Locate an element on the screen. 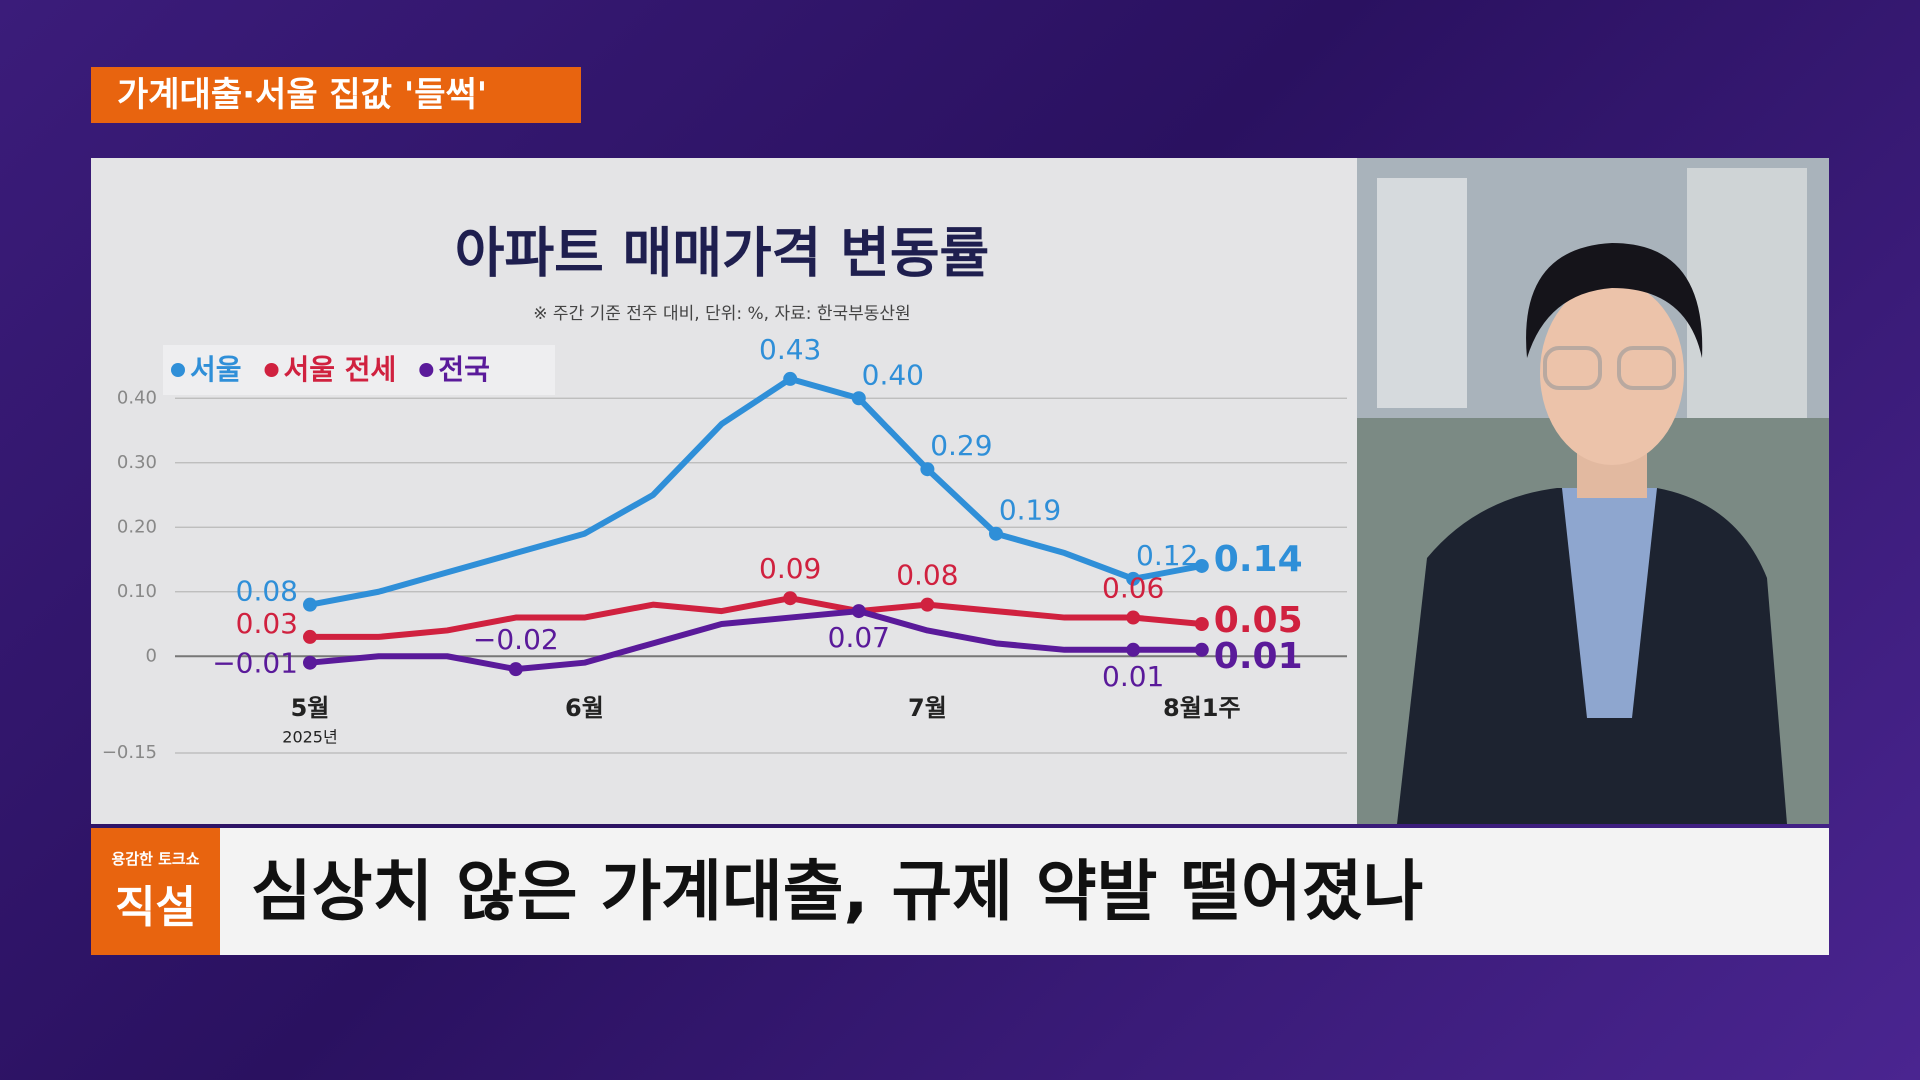 This screenshot has width=1920, height=1080. y-tick-label: −0.15 is located at coordinates (129, 752).